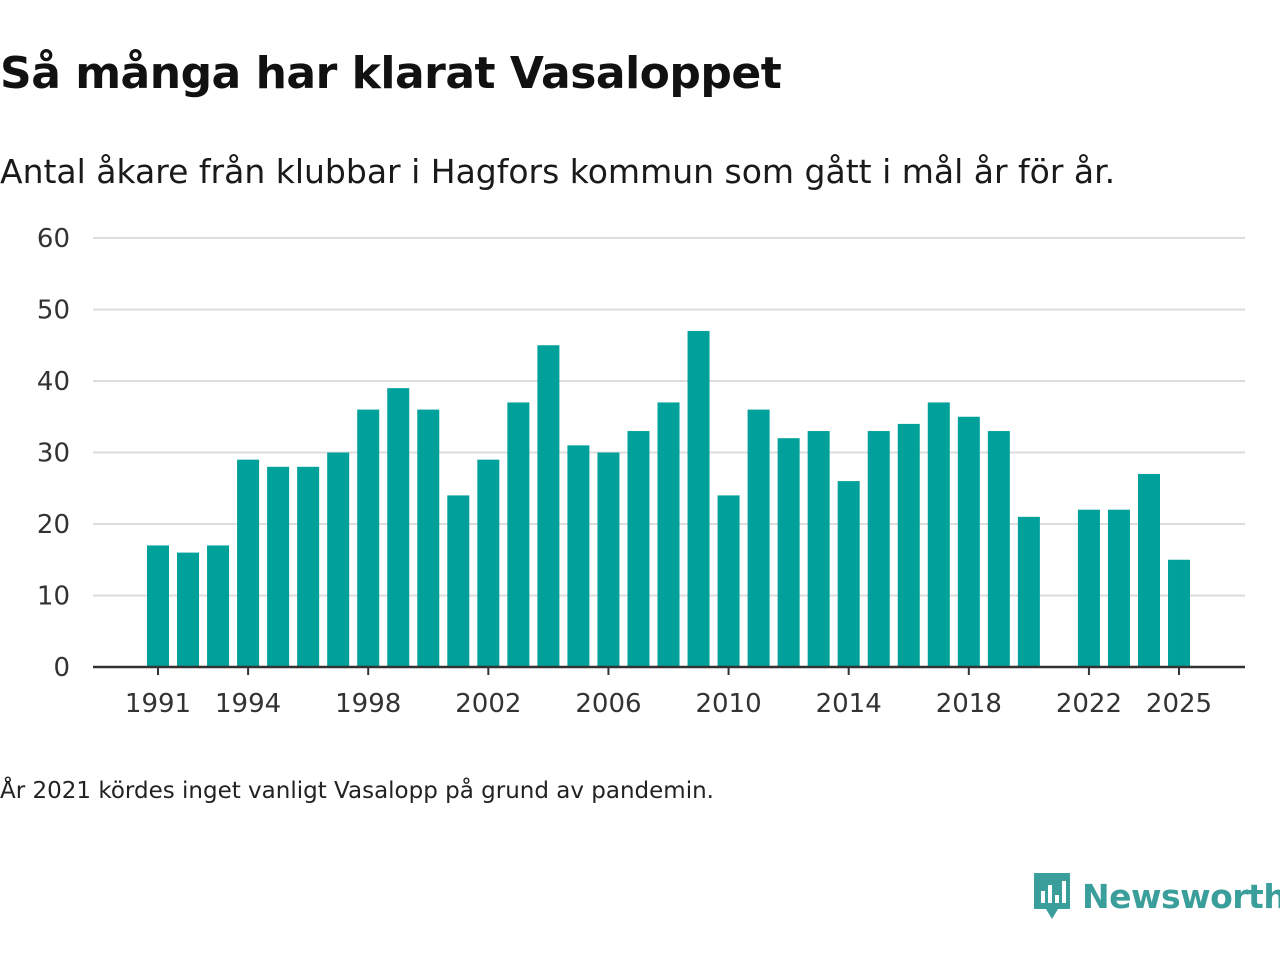 The width and height of the screenshot is (1280, 960). I want to click on x-tick-label: 2006, so click(608, 704).